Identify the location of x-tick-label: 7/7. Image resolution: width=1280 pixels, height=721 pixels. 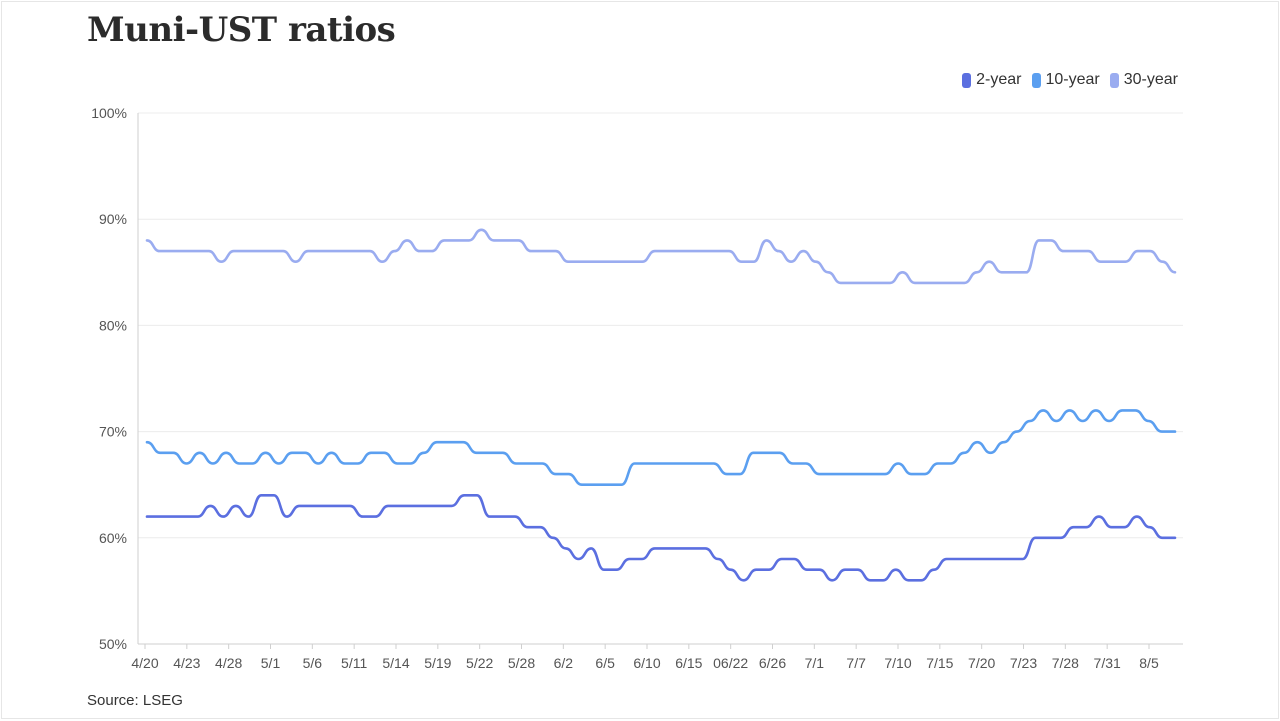
(856, 663).